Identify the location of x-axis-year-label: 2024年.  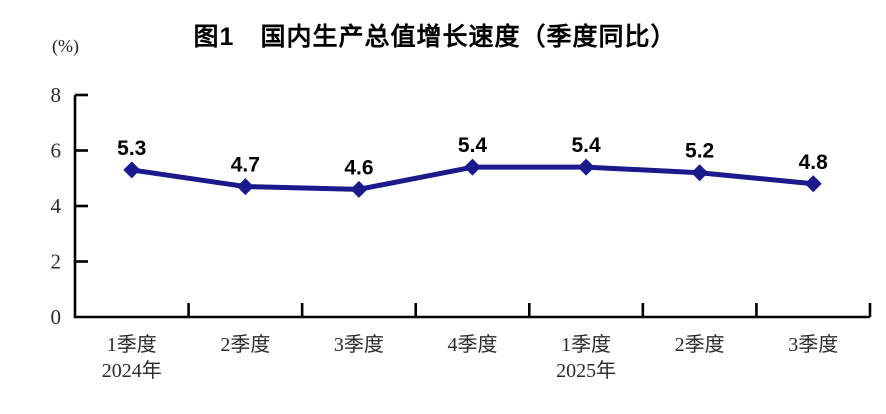
(132, 370).